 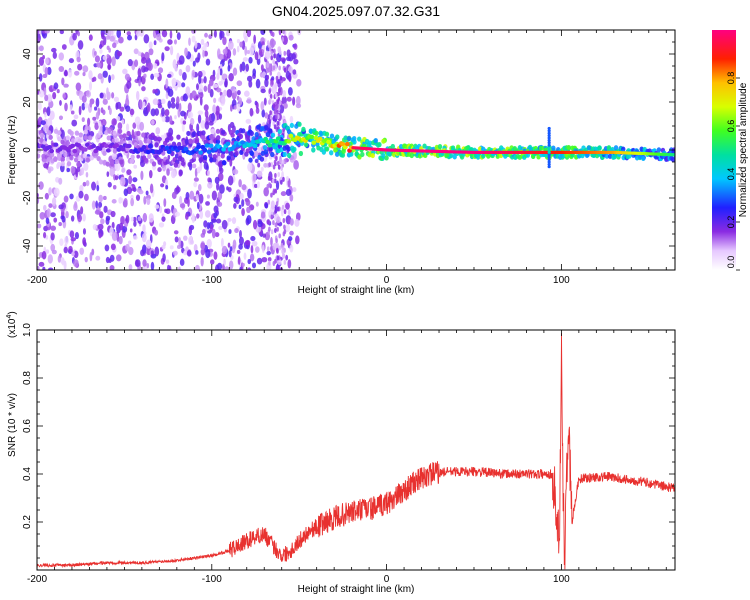 What do you see at coordinates (724, 150) in the screenshot?
I see `colorbar-gradient` at bounding box center [724, 150].